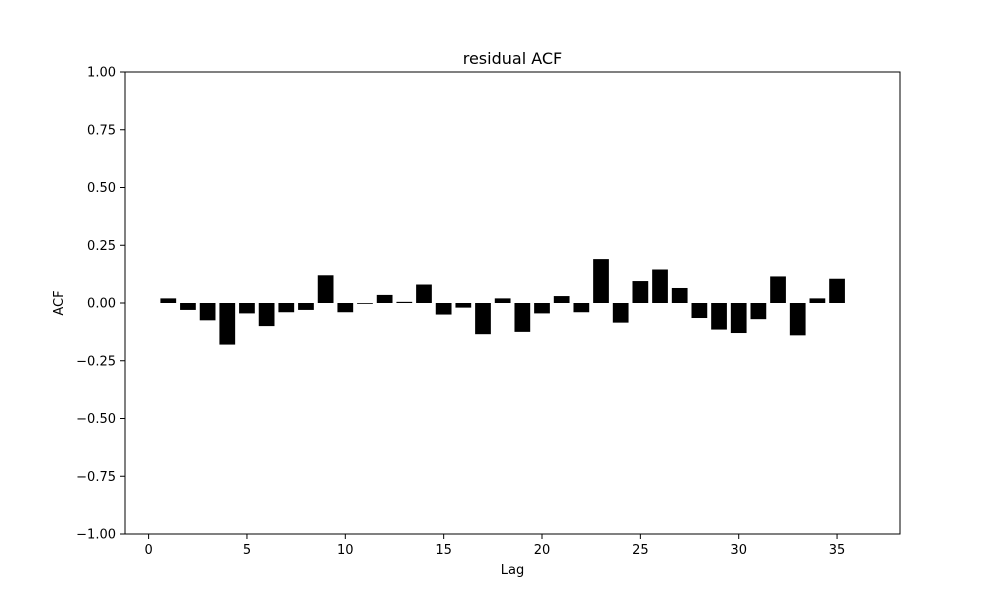  I want to click on y-axis: −1.00 −0.75 −0.50 −0.25 0.00 0.25 0.50 0.75 1.00, so click(100, 304).